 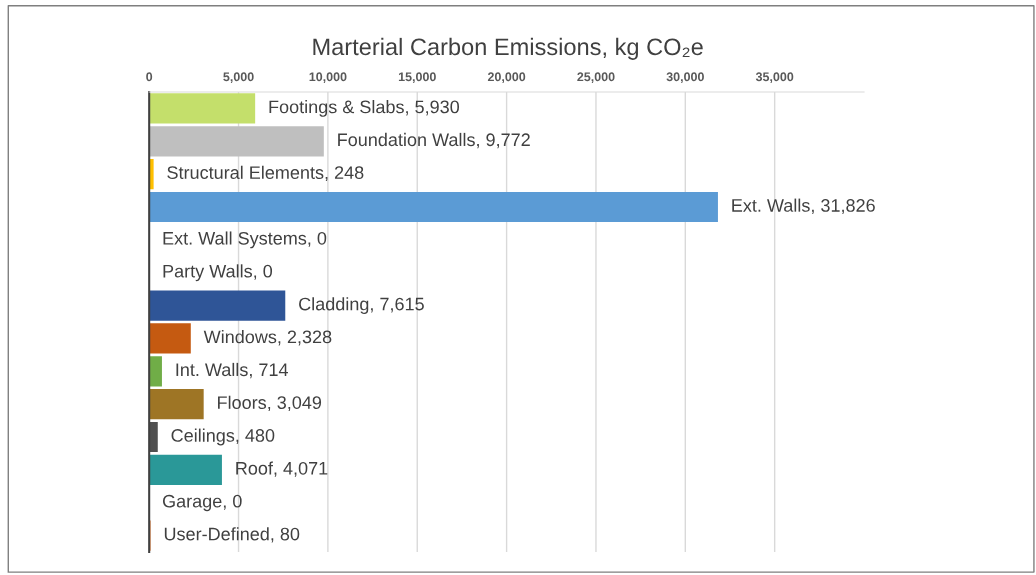 I want to click on data-label: Ceilings, 480, so click(x=223, y=437).